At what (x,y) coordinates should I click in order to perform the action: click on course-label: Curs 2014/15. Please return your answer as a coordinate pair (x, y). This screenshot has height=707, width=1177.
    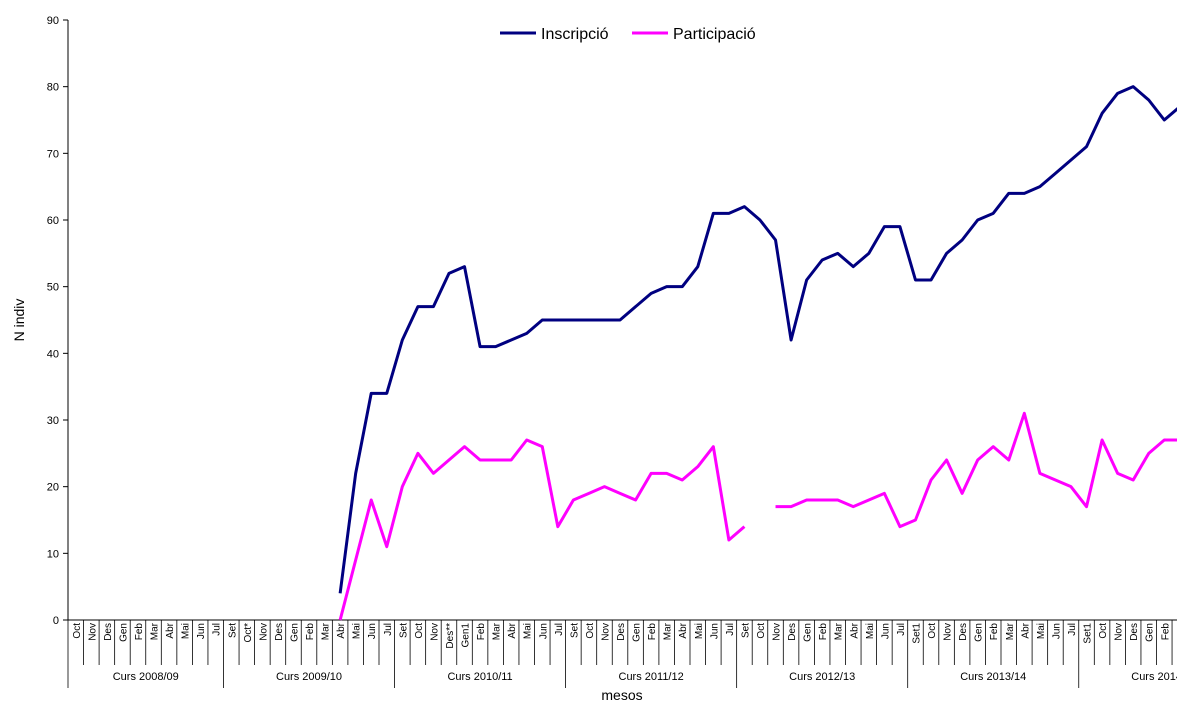
    Looking at the image, I should click on (1154, 677).